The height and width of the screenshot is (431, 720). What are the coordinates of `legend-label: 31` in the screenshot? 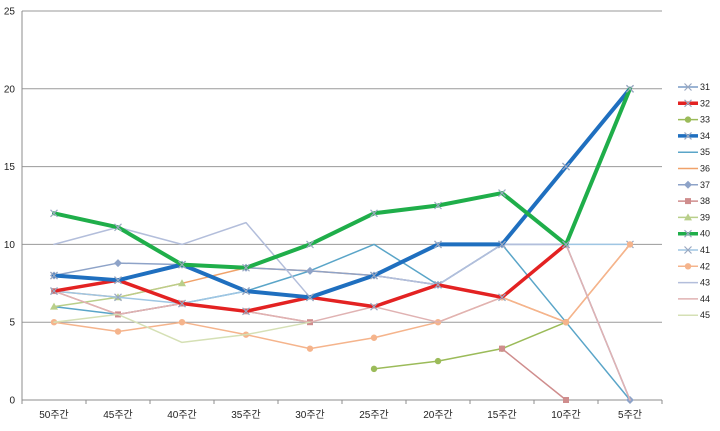 It's located at (705, 87).